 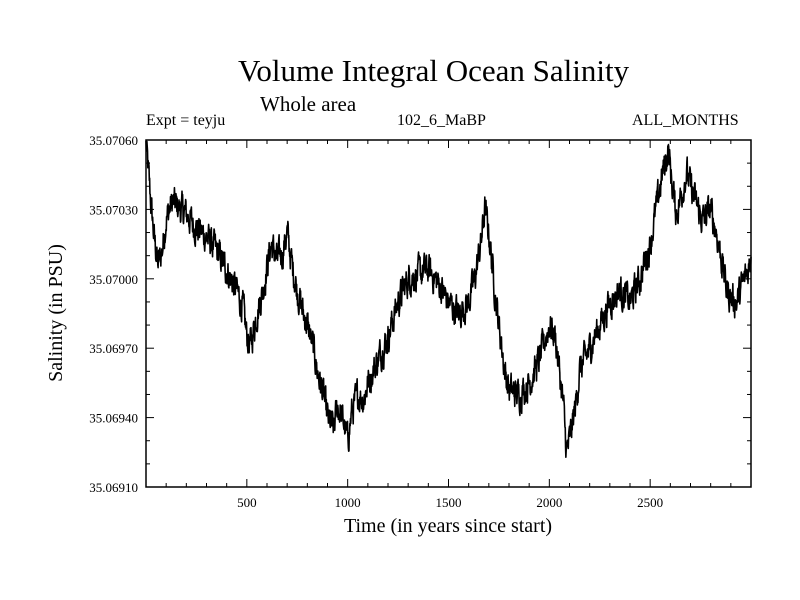 What do you see at coordinates (441, 120) in the screenshot?
I see `run-label: 102_6_MaBP` at bounding box center [441, 120].